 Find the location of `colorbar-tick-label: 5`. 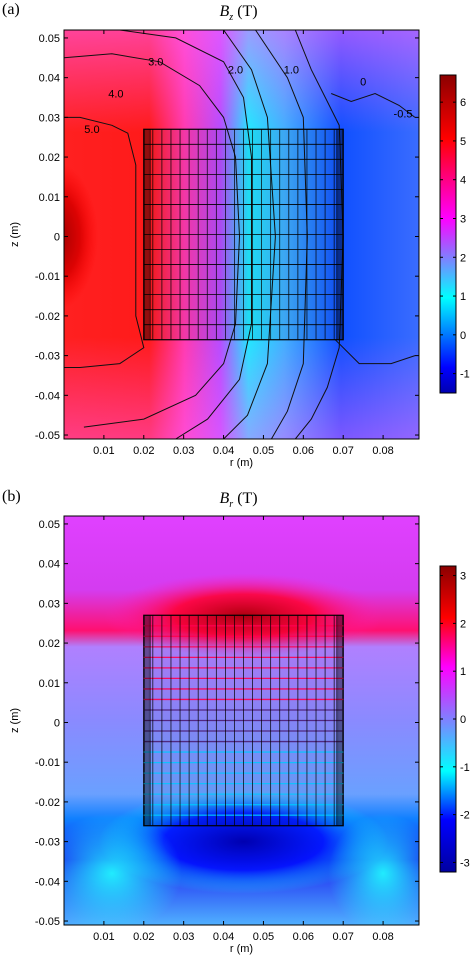

colorbar-tick-label: 5 is located at coordinates (463, 142).